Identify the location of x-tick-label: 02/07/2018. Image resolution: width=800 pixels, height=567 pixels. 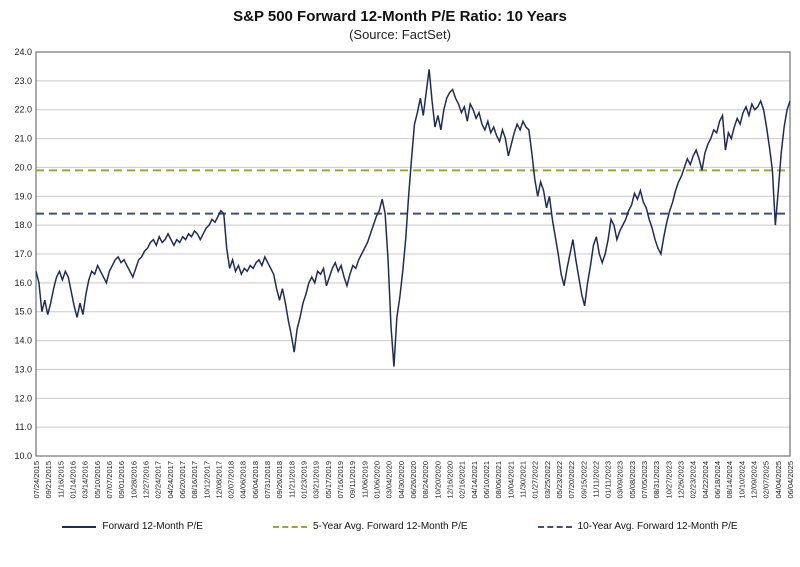
(231, 480).